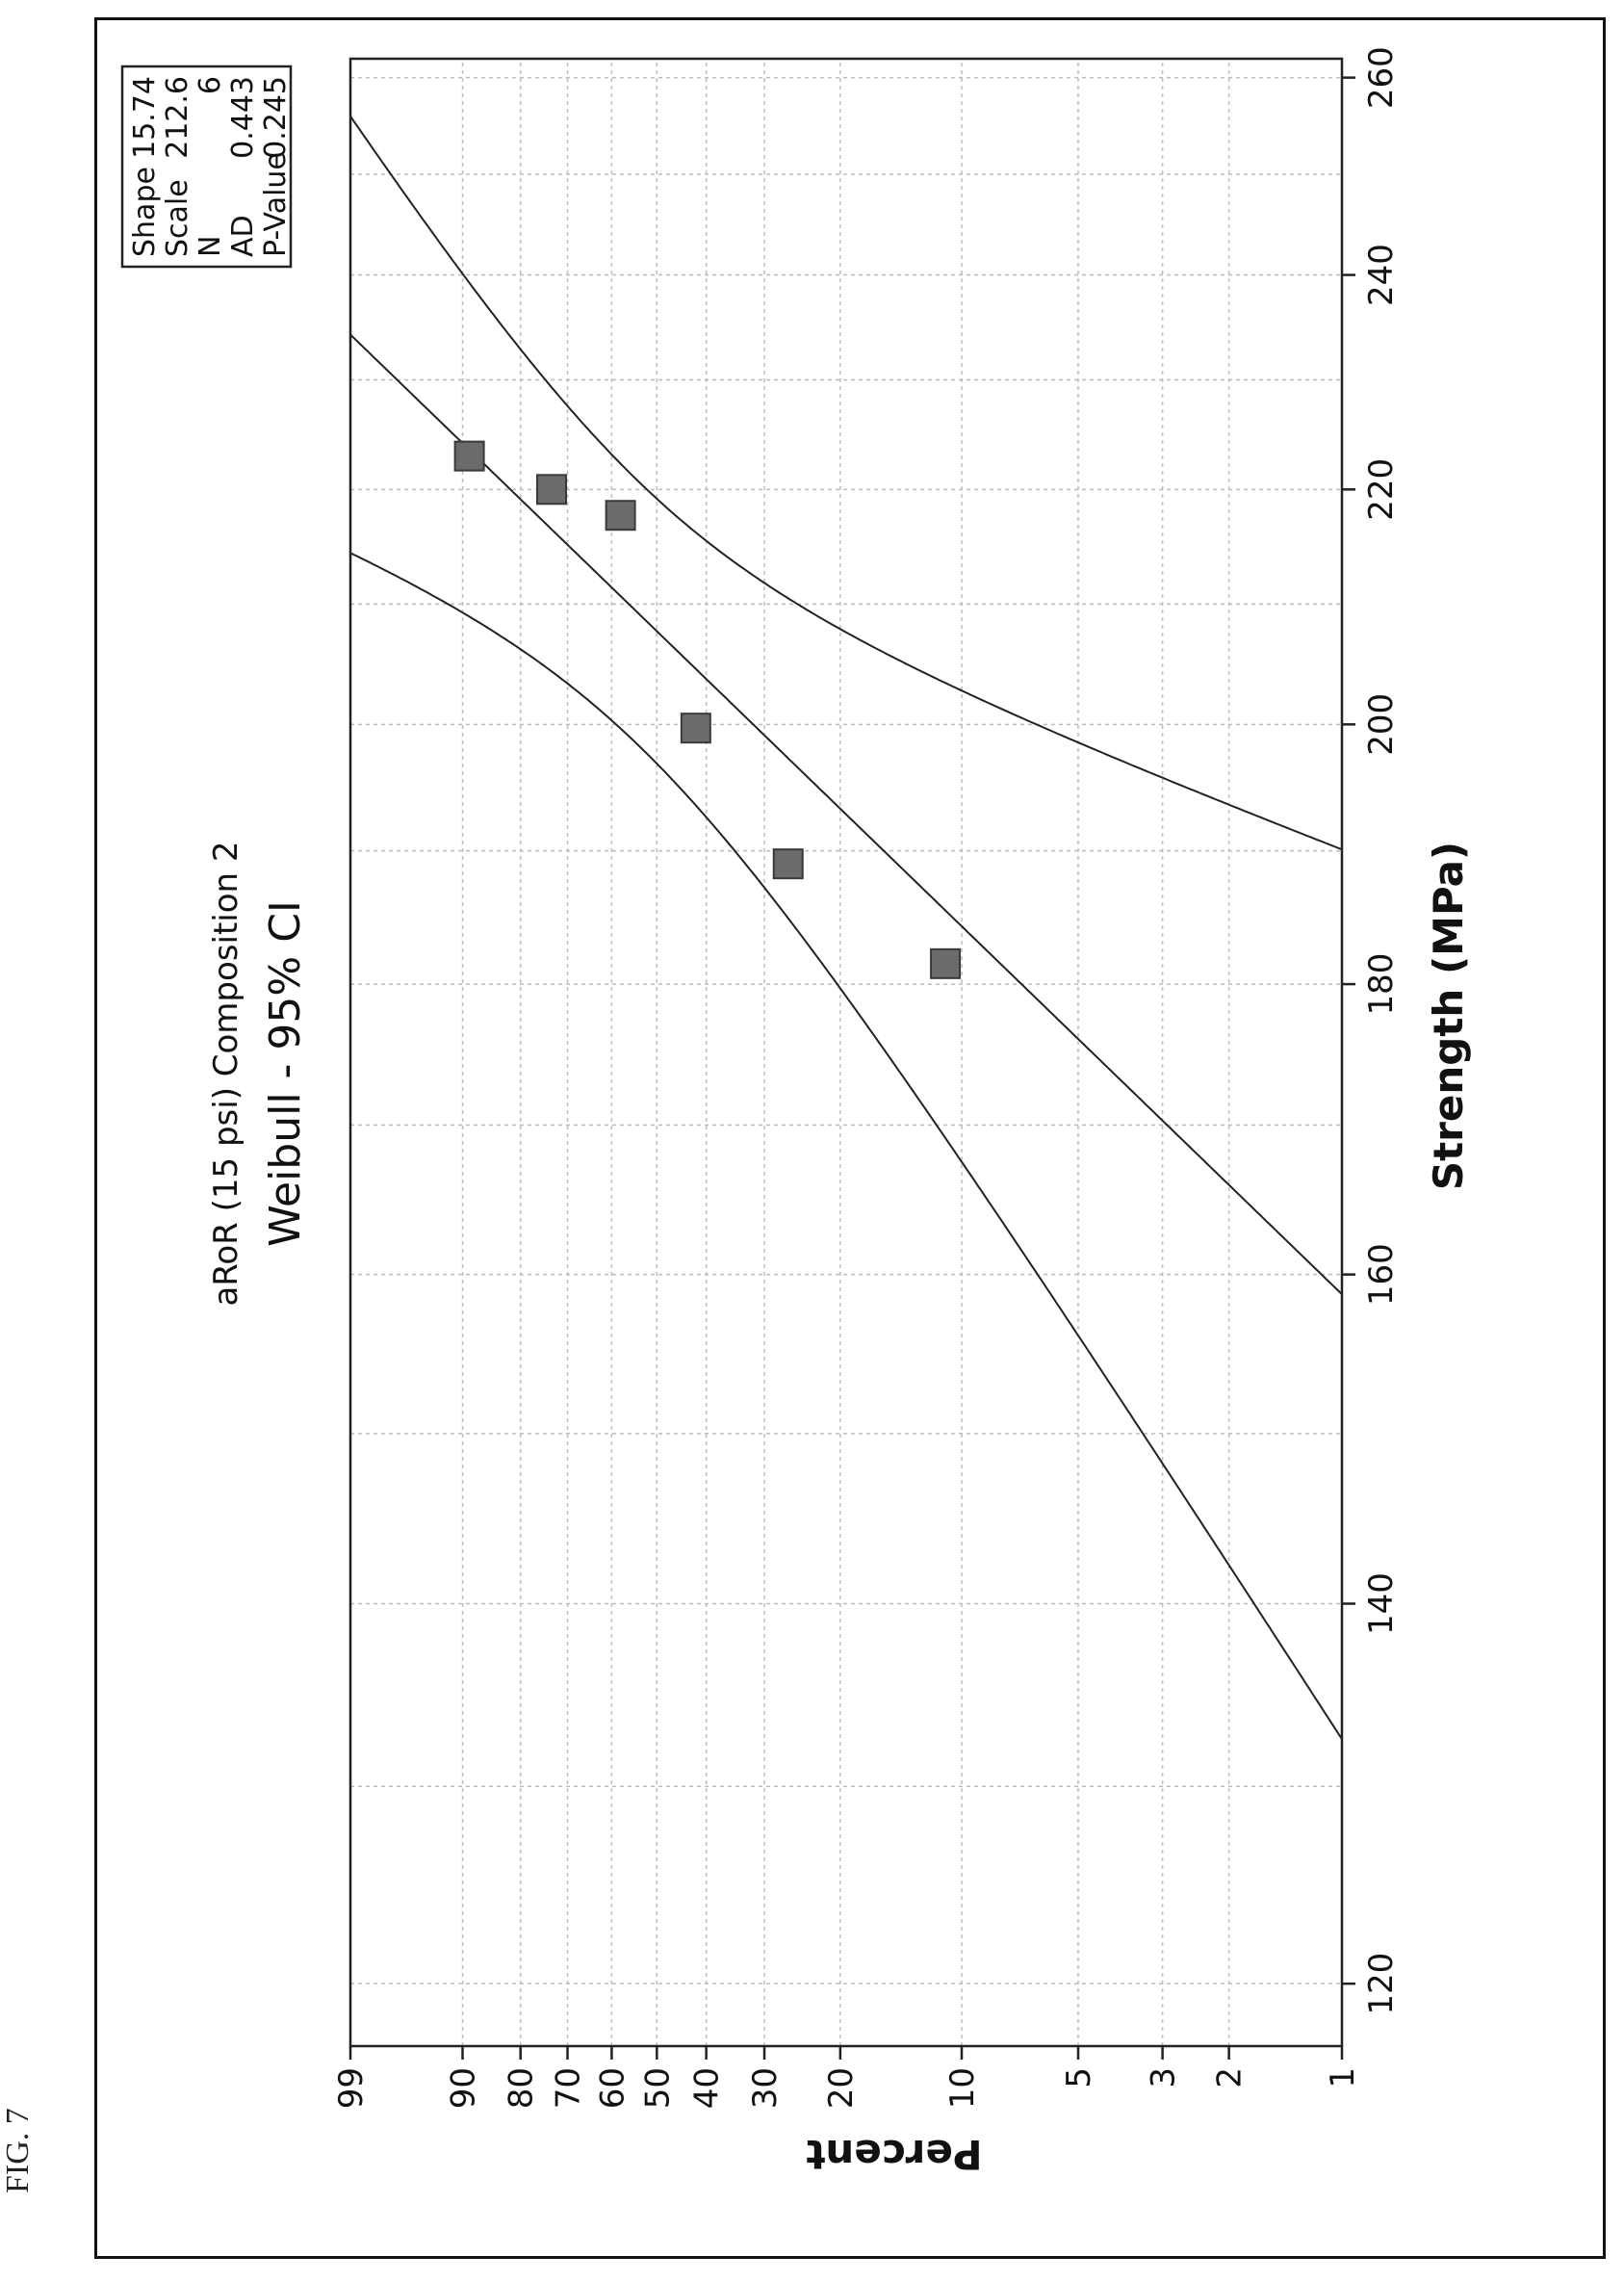  I want to click on y-tick-label: 70, so click(569, 2088).